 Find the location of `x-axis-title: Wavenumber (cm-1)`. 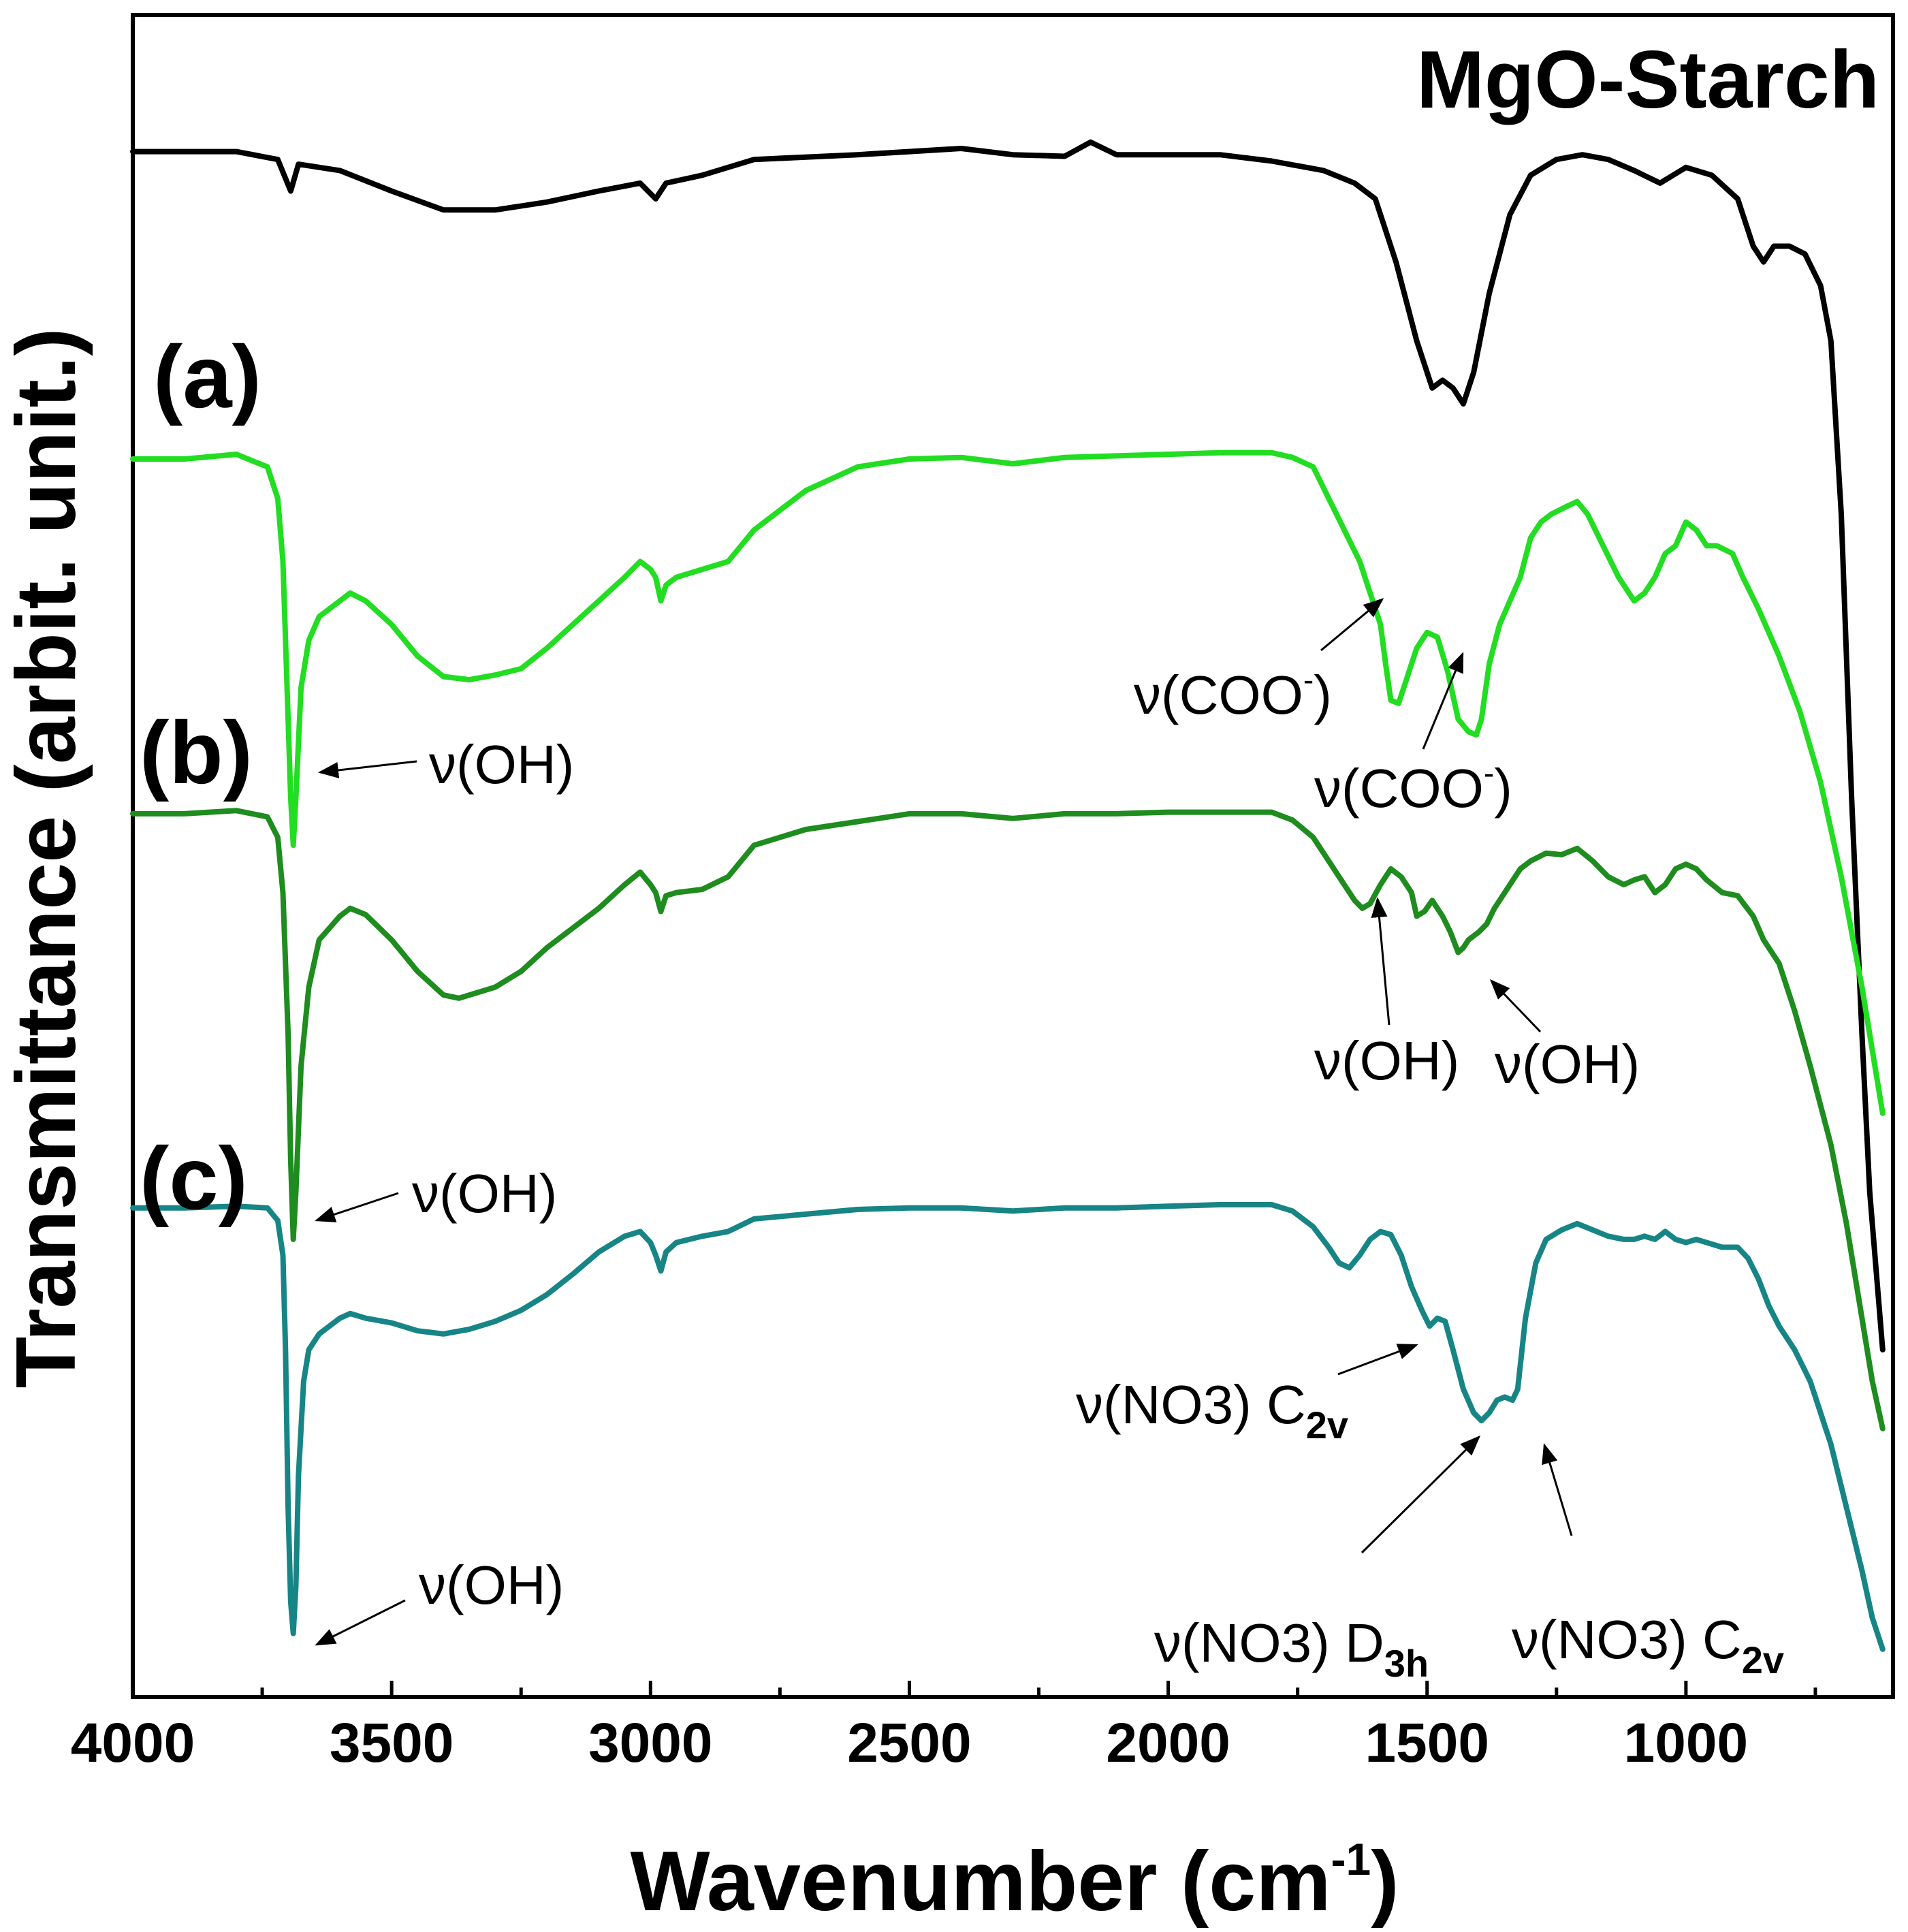

x-axis-title: Wavenumber (cm-1) is located at coordinates (1015, 1881).